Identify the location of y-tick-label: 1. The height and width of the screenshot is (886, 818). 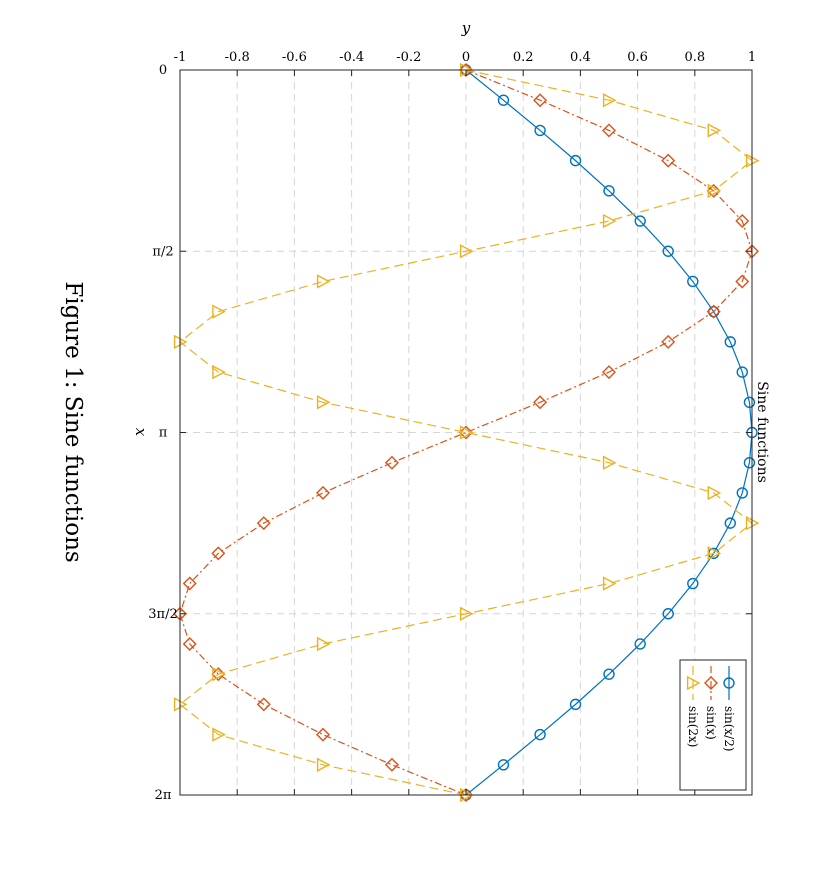
(752, 57).